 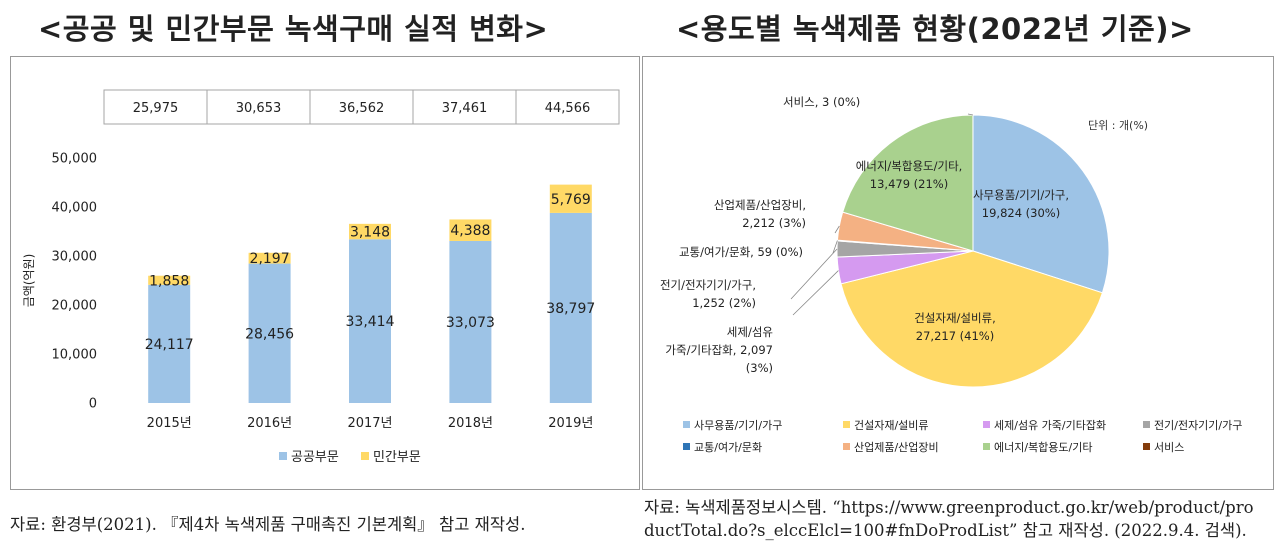 I want to click on x-tick-label: 2019년, so click(x=570, y=423).